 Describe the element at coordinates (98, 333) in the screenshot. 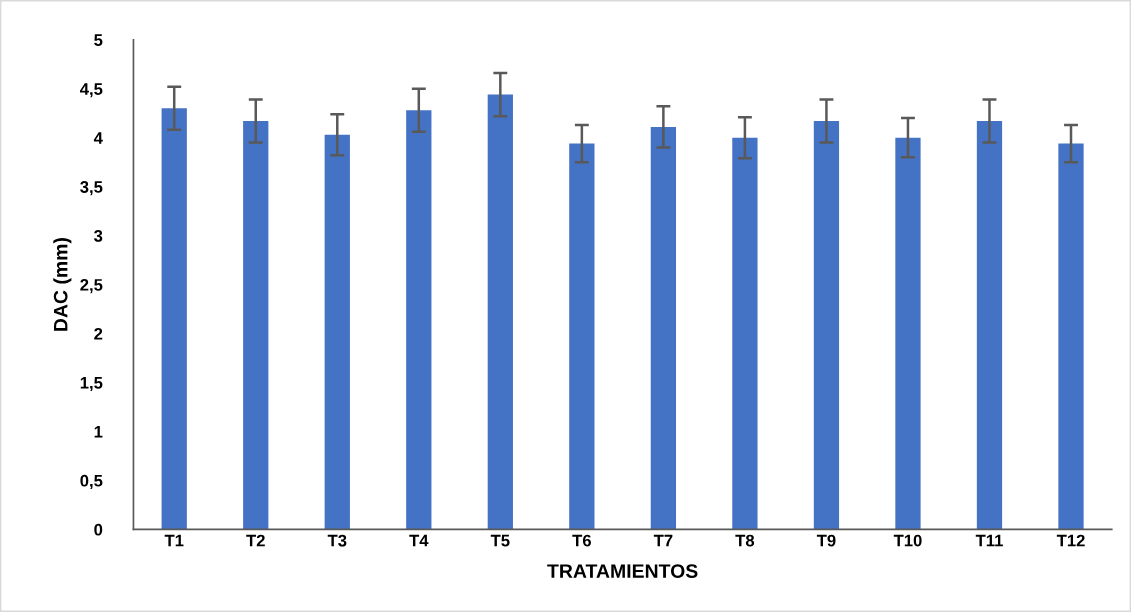

I see `y-tick-label: 2` at that location.